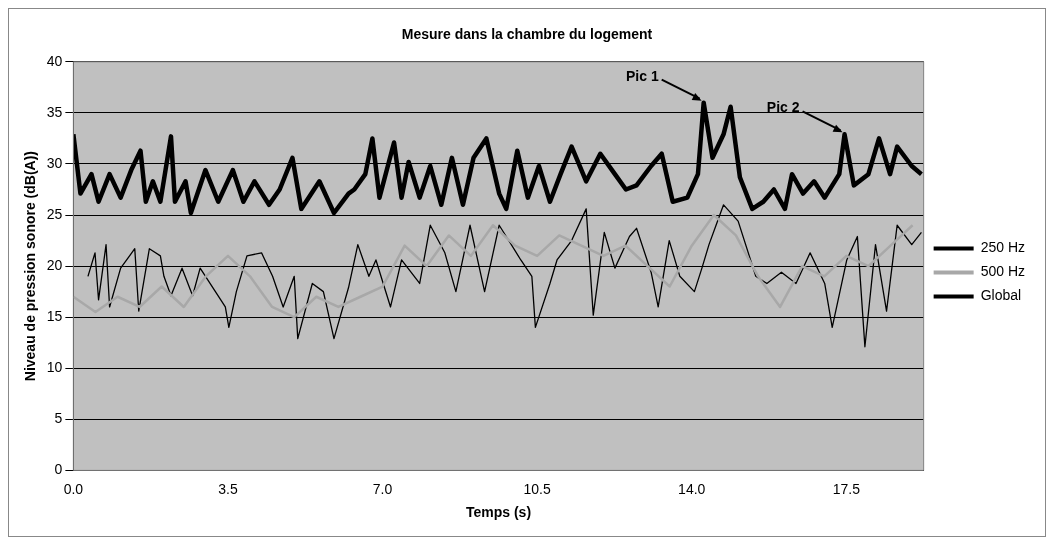  What do you see at coordinates (783, 107) in the screenshot?
I see `annotation: Pic 2` at bounding box center [783, 107].